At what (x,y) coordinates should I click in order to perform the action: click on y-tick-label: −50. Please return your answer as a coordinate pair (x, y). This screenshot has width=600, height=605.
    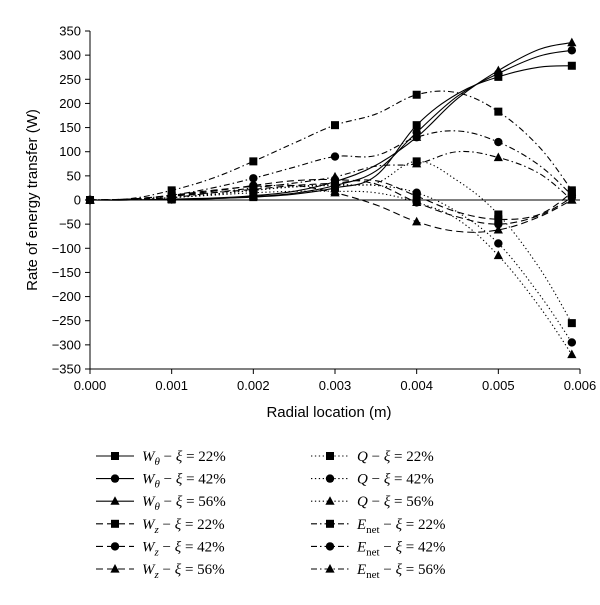
    Looking at the image, I should click on (70, 224).